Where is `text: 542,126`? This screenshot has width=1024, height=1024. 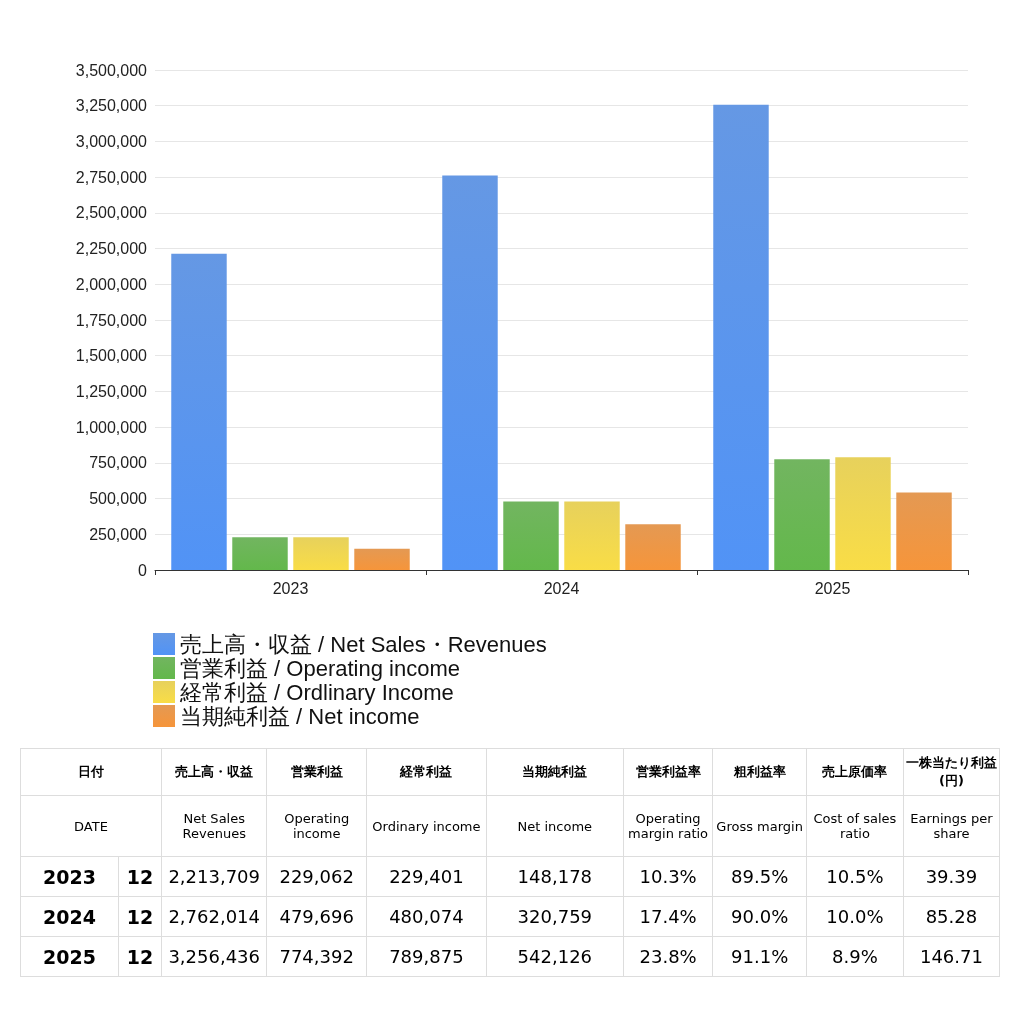
text: 542,126 is located at coordinates (555, 956).